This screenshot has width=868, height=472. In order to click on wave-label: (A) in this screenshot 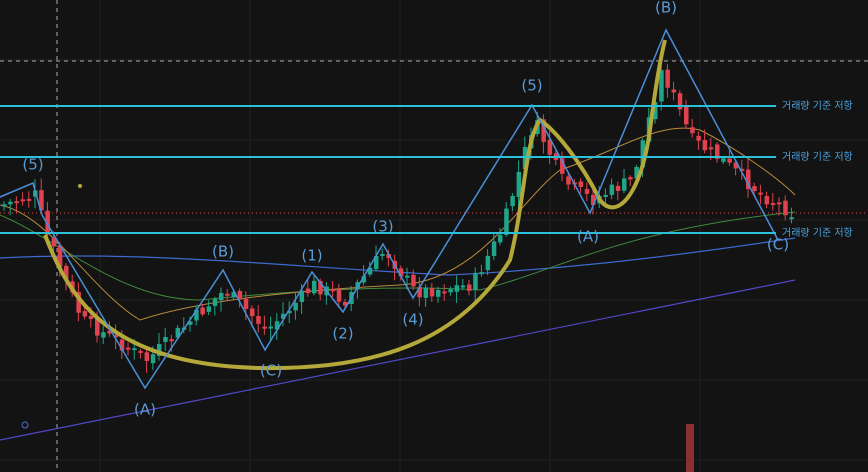, I will do `click(145, 410)`.